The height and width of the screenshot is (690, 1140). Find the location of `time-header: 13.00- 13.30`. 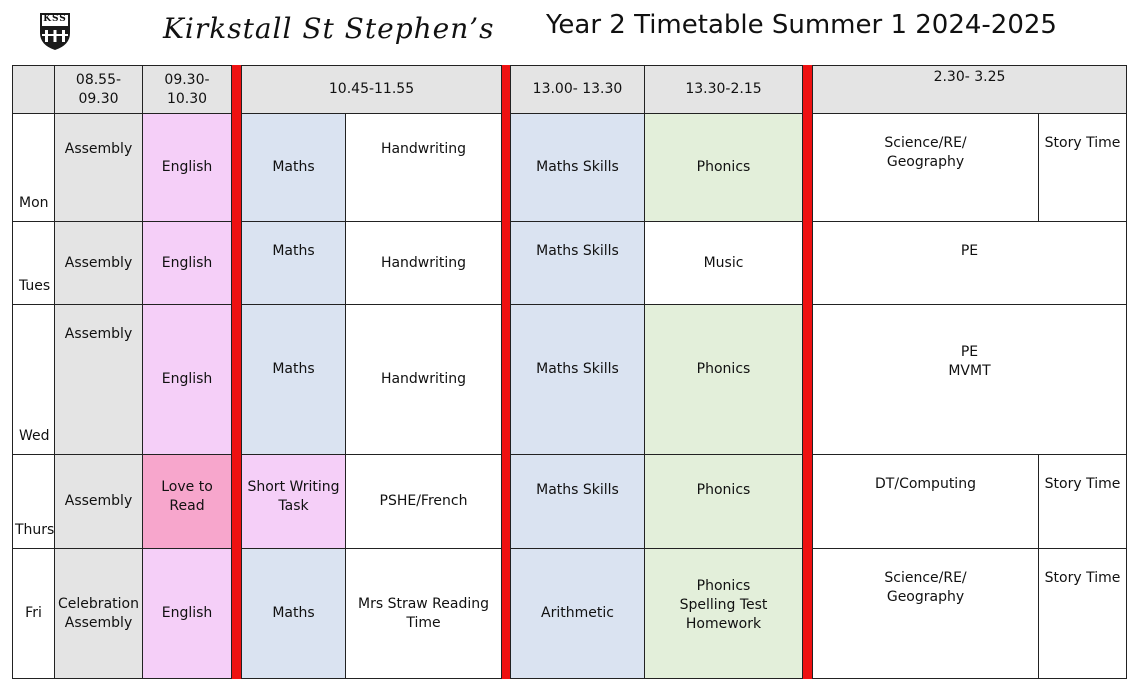

time-header: 13.00- 13.30 is located at coordinates (577, 89).